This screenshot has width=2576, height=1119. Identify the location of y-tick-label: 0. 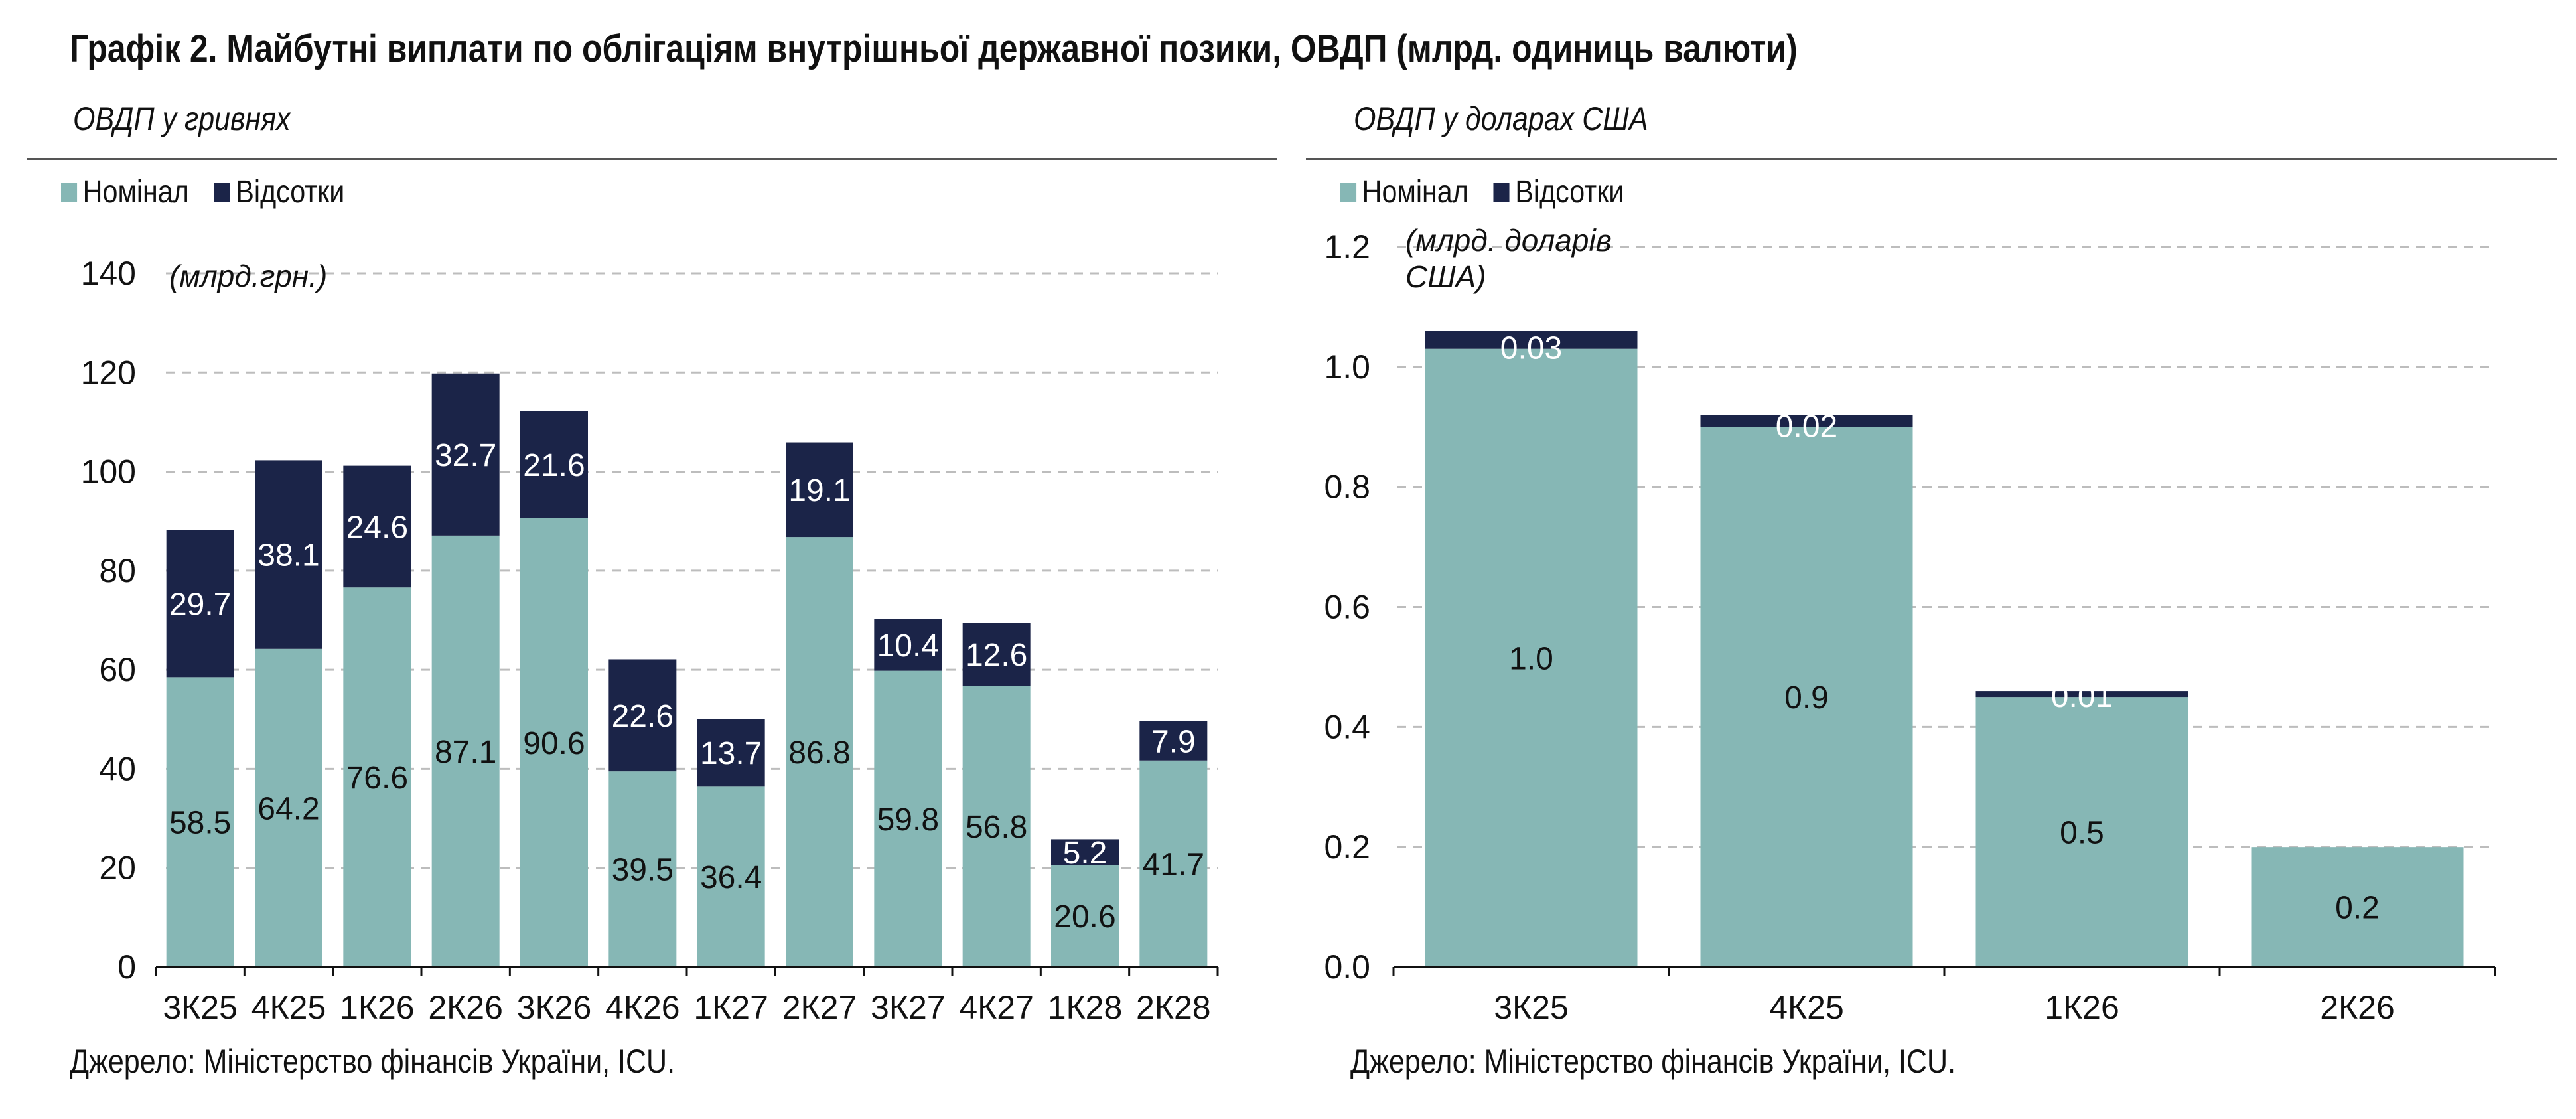
(127, 967).